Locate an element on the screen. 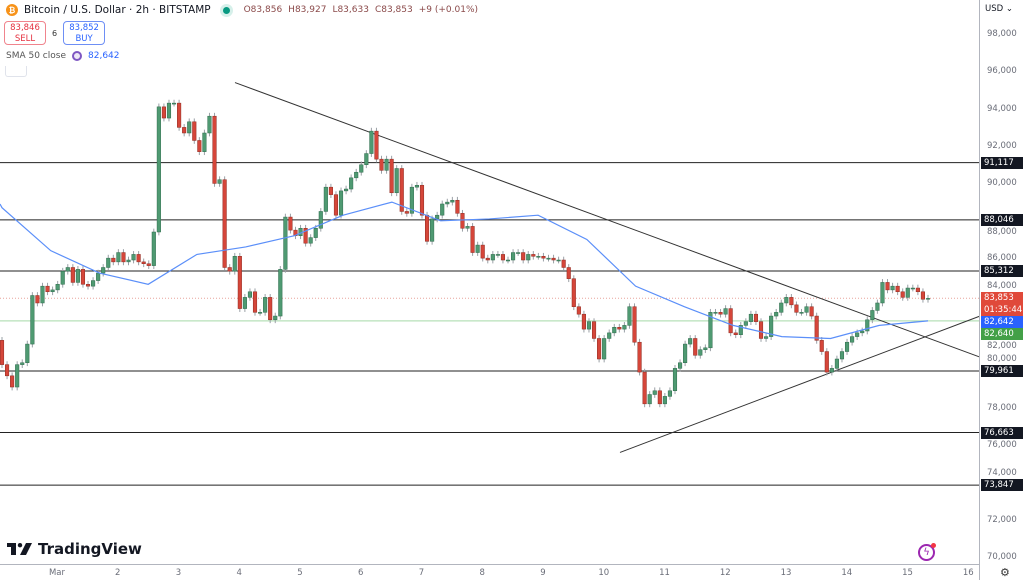  time-tick-label: 12 is located at coordinates (725, 573).